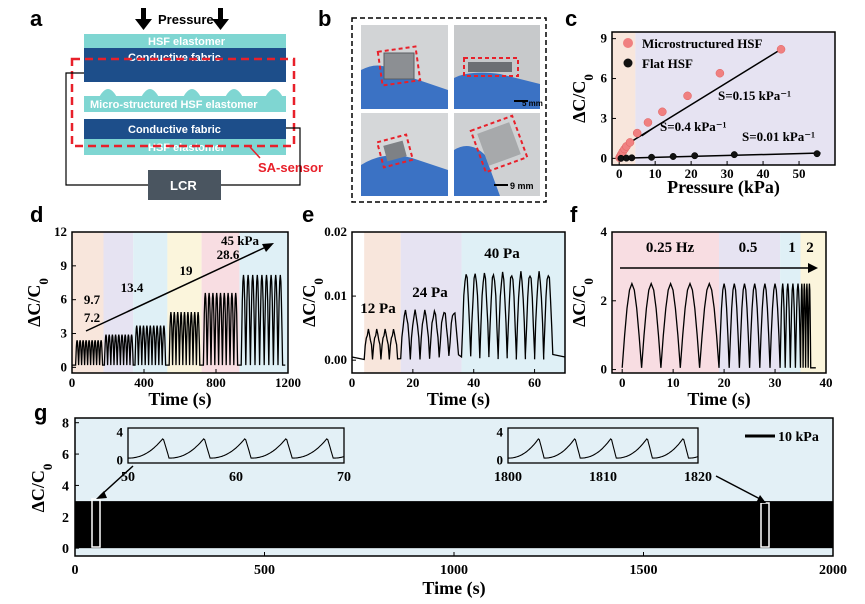 The width and height of the screenshot is (865, 604). Describe the element at coordinates (571, 18) in the screenshot. I see `panel-label-c: c` at that location.